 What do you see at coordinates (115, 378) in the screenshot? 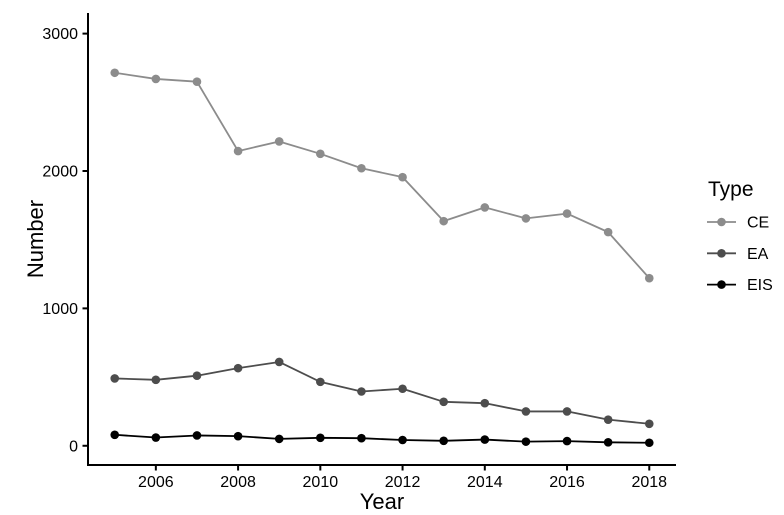
I see `data-point-EA-2005` at bounding box center [115, 378].